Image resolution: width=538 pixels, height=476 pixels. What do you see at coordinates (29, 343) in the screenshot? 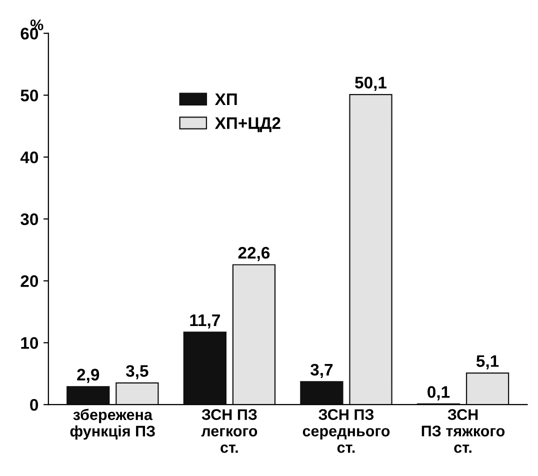
I see `y-tick-label: 10` at bounding box center [29, 343].